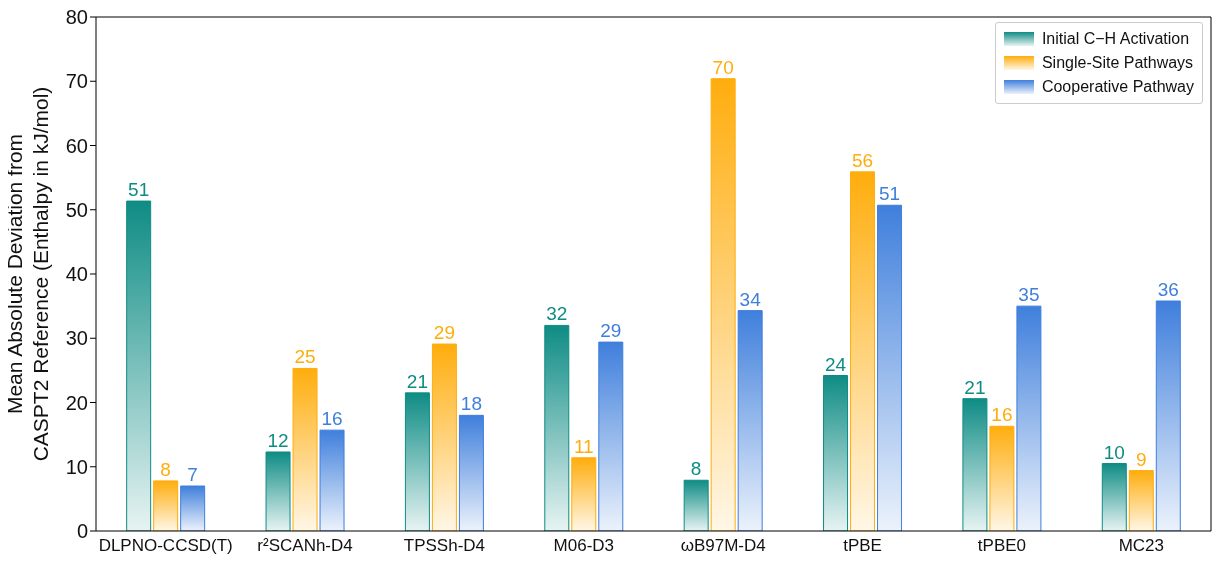 The image size is (1225, 573). What do you see at coordinates (165, 546) in the screenshot?
I see `x-tick-label: DLPNO-CCSD(T)` at bounding box center [165, 546].